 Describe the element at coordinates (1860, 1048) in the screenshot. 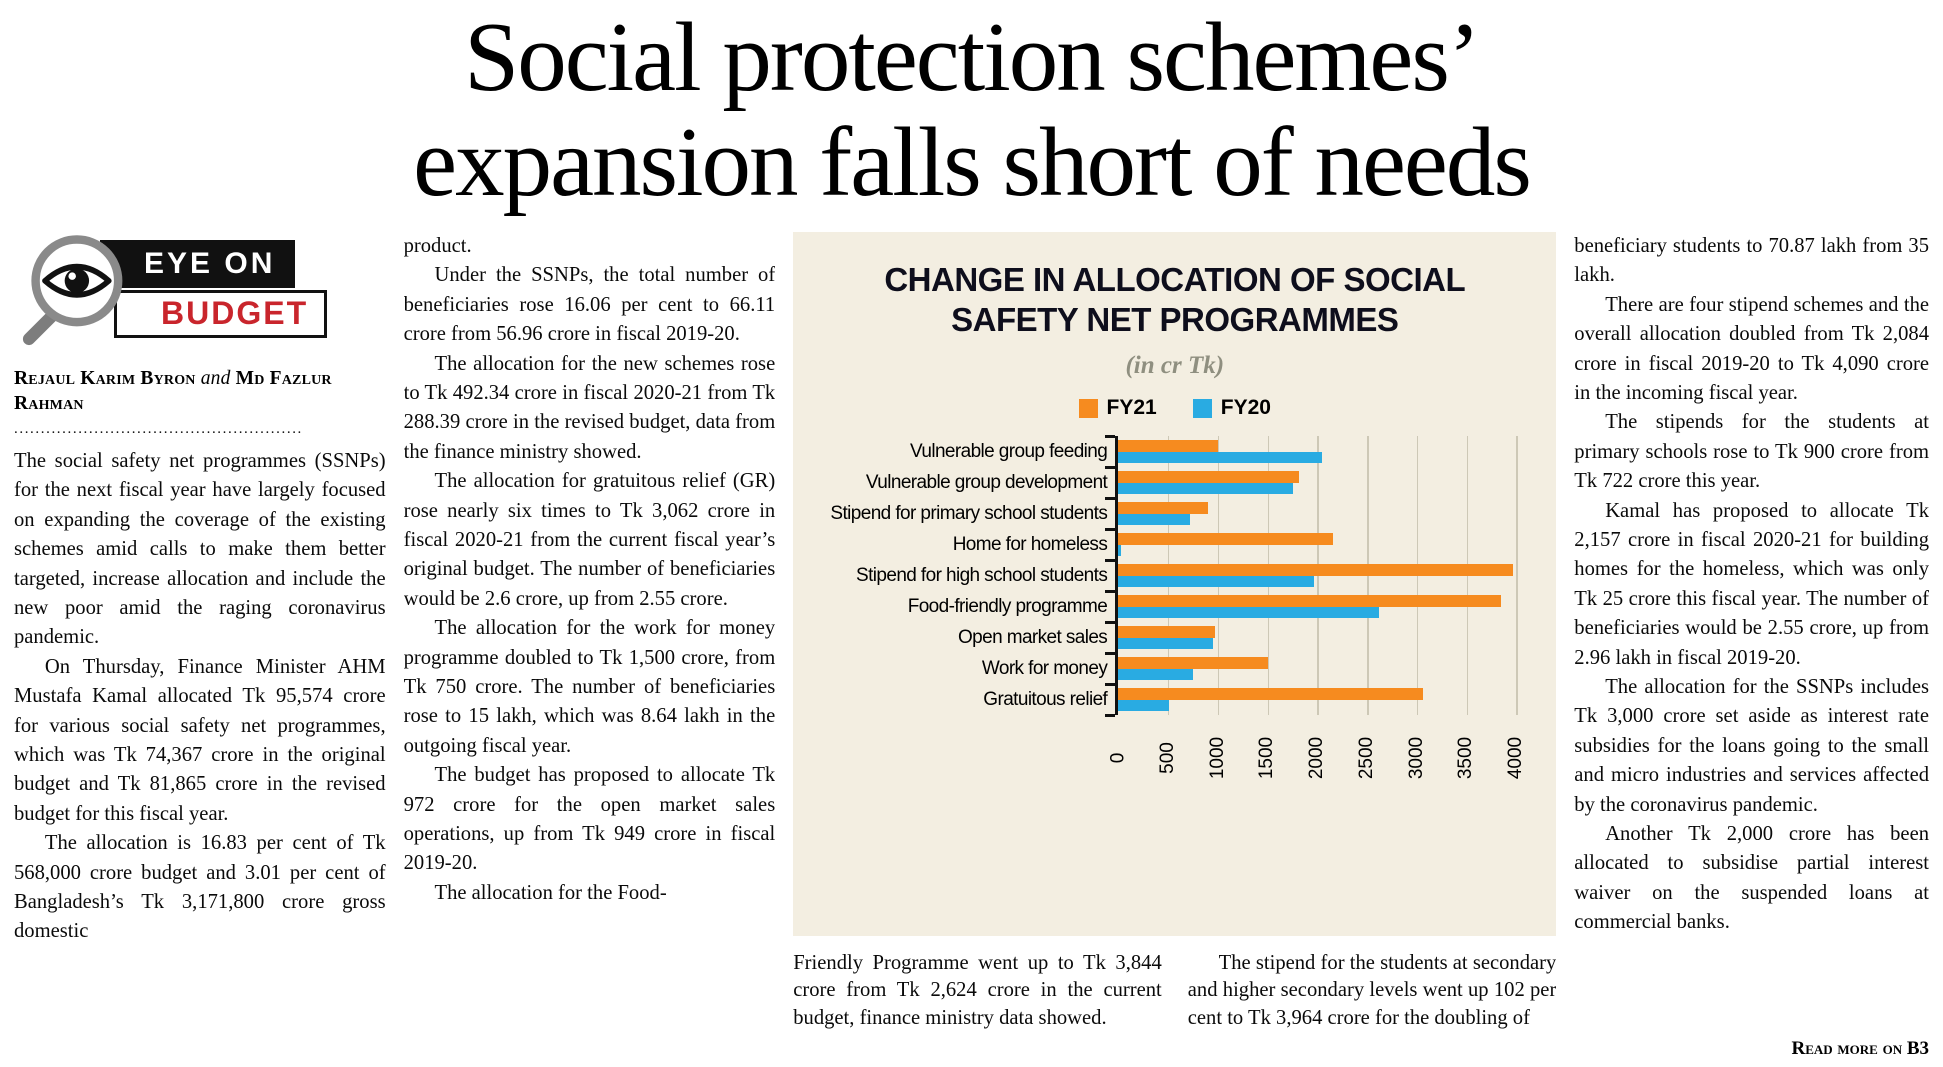

I see `read-more-pointer: Read more on B3` at that location.